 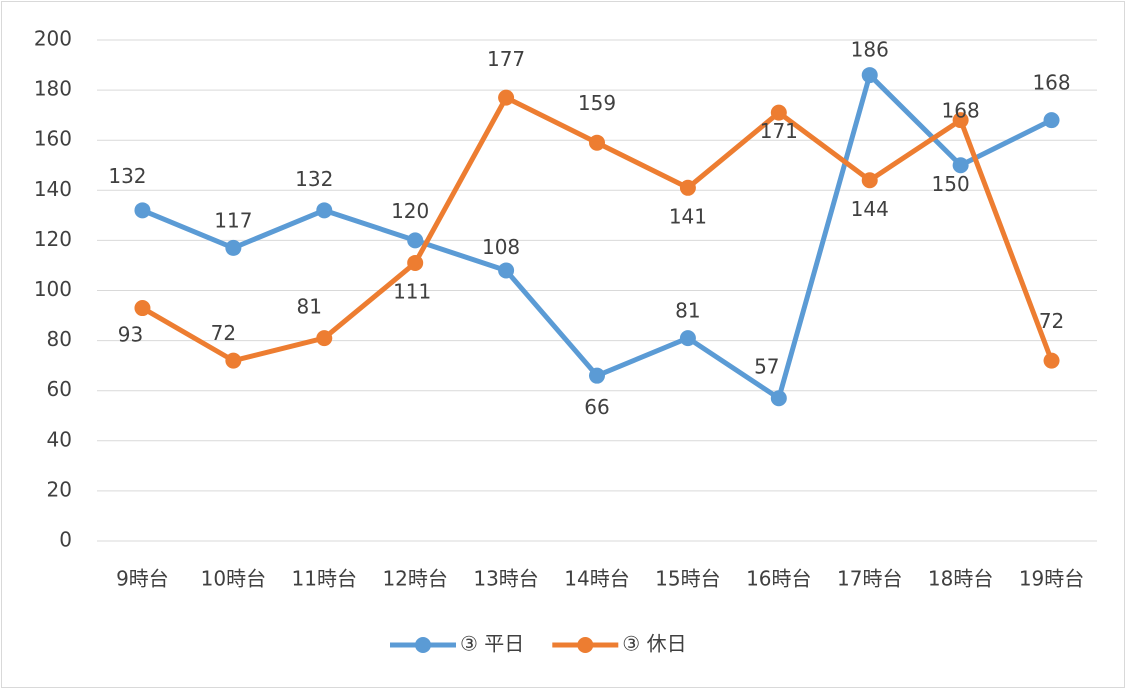 I want to click on x-tick-label: 16時台, so click(x=778, y=579).